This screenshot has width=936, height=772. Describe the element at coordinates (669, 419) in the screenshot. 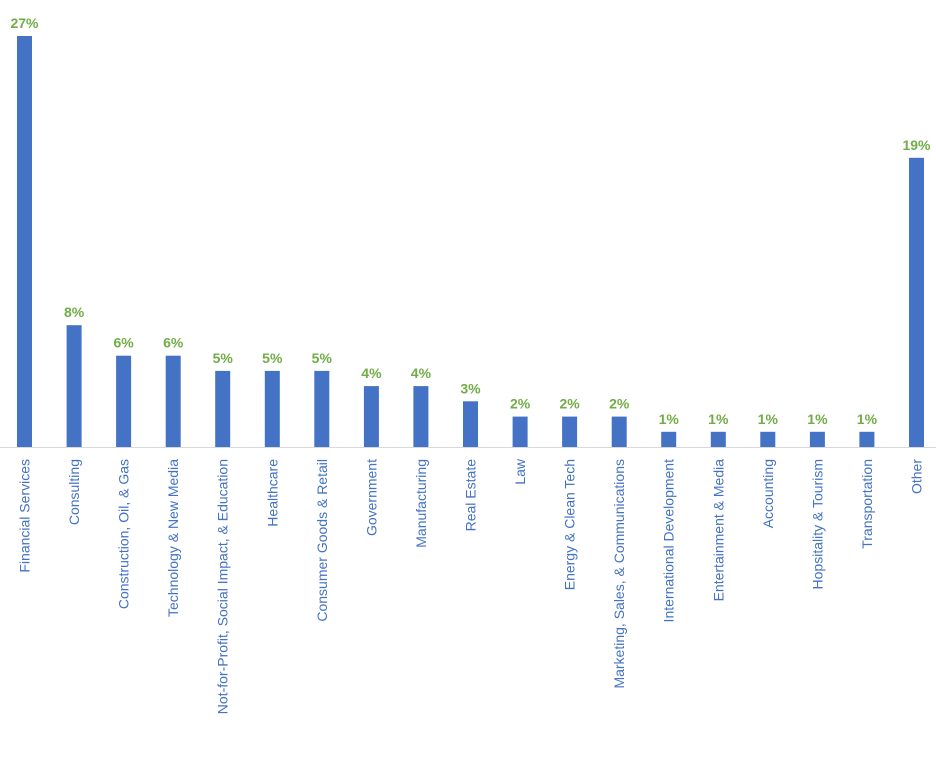

I see `data-label-14: 1%` at that location.